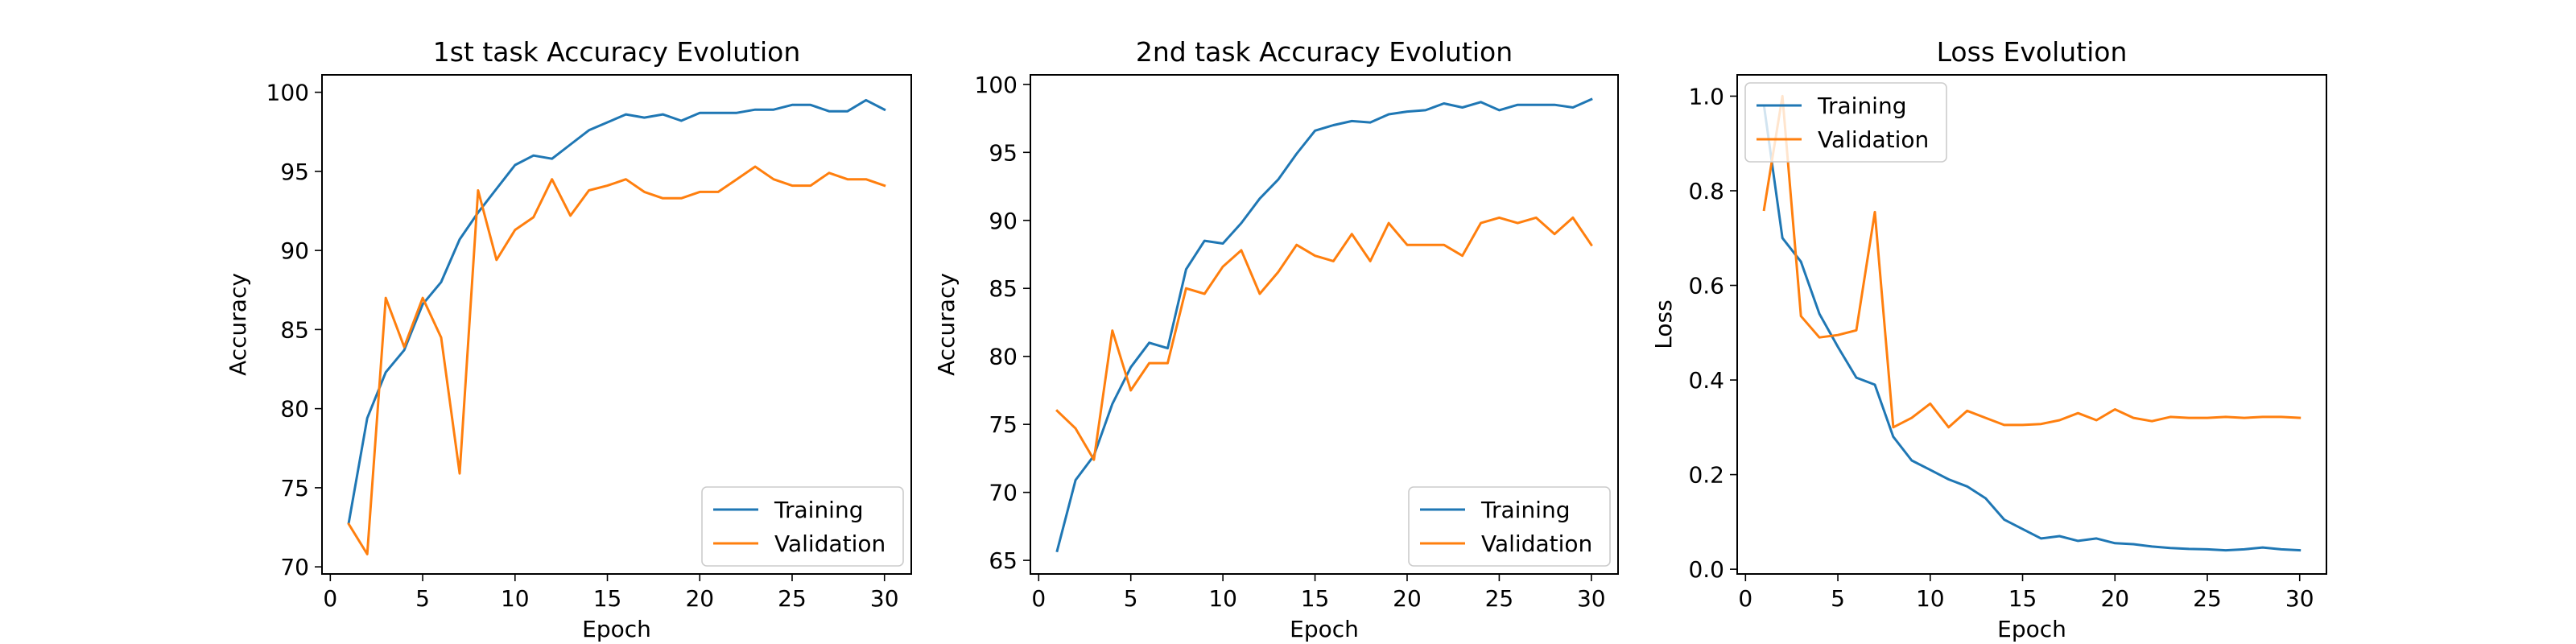 The width and height of the screenshot is (2576, 644). Describe the element at coordinates (617, 52) in the screenshot. I see `chart-title: 1st task Accuracy Evolution` at that location.